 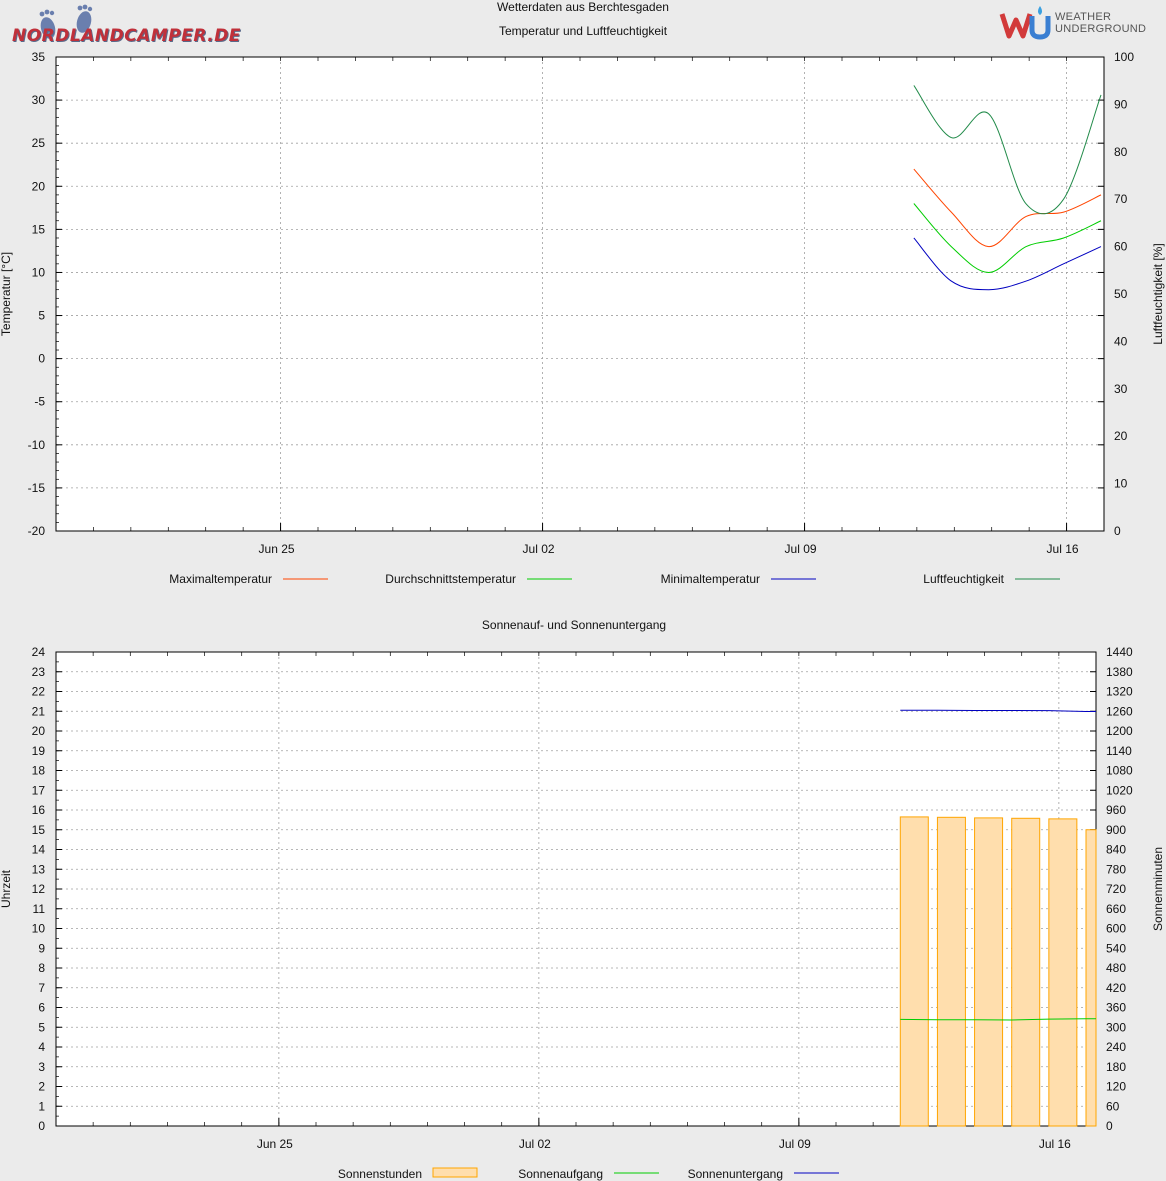 What do you see at coordinates (39, 929) in the screenshot?
I see `y-tick-label: 10` at bounding box center [39, 929].